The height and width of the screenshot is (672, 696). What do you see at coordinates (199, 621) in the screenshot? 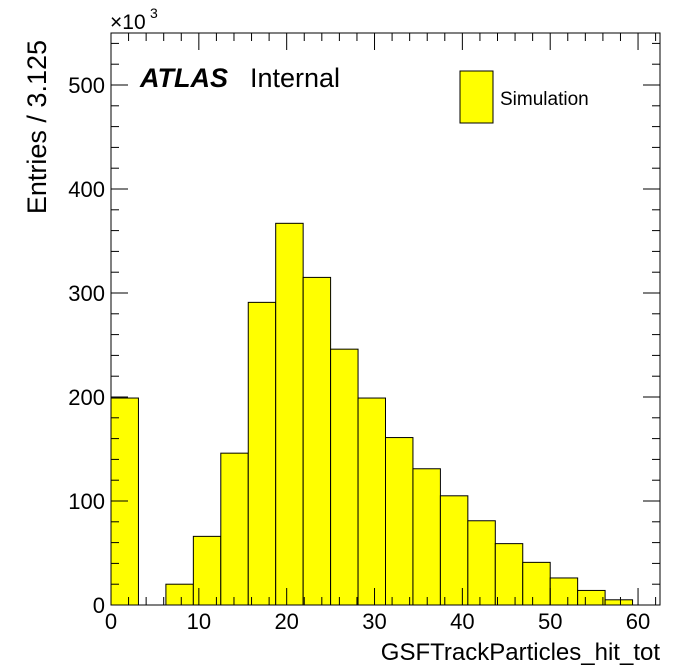
I see `x-tick-label: 10` at bounding box center [199, 621].